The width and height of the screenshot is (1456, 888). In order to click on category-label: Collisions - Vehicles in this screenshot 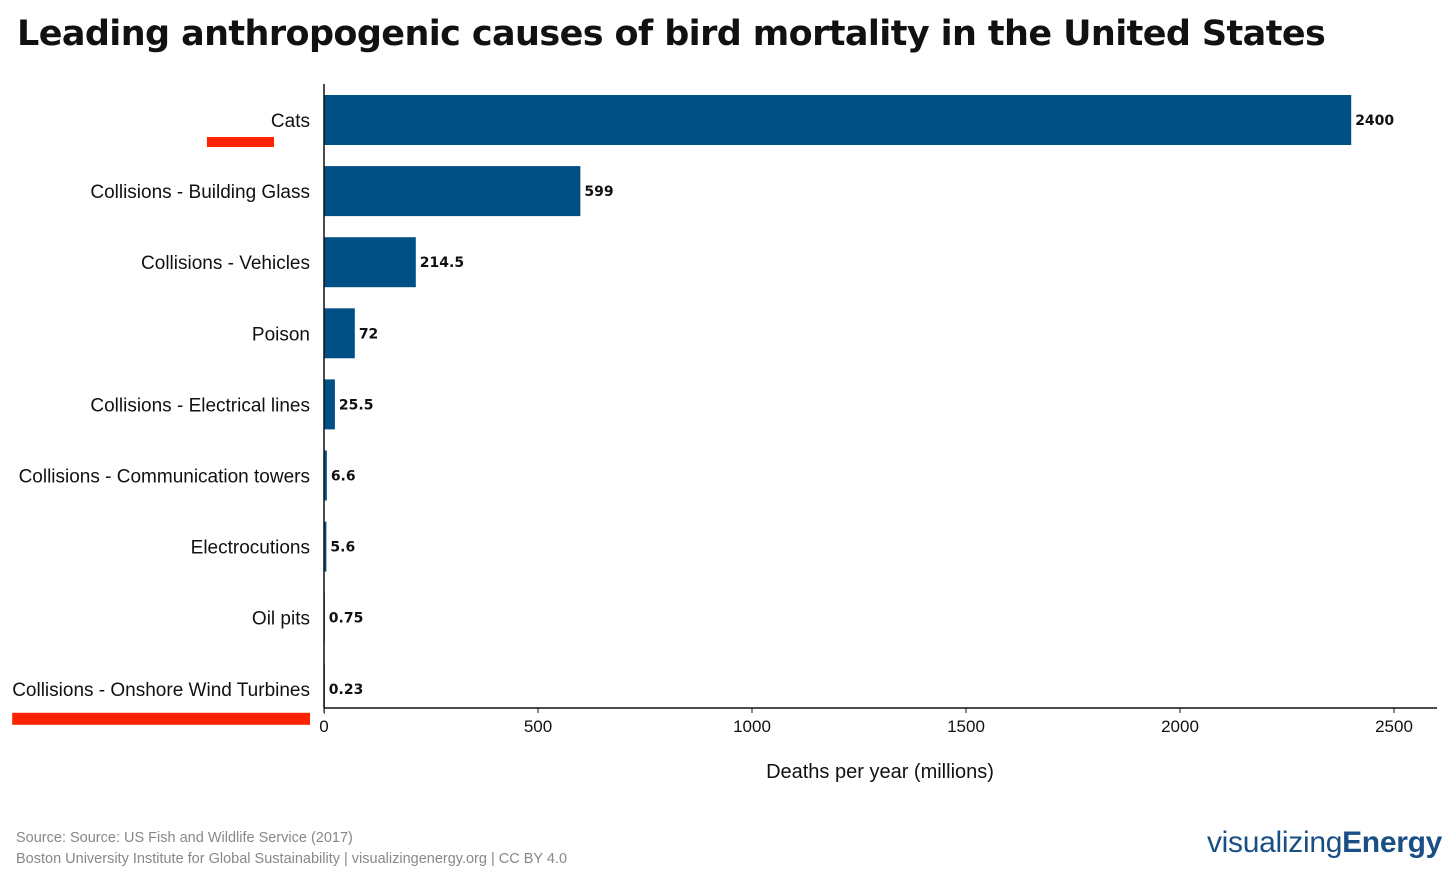, I will do `click(225, 263)`.